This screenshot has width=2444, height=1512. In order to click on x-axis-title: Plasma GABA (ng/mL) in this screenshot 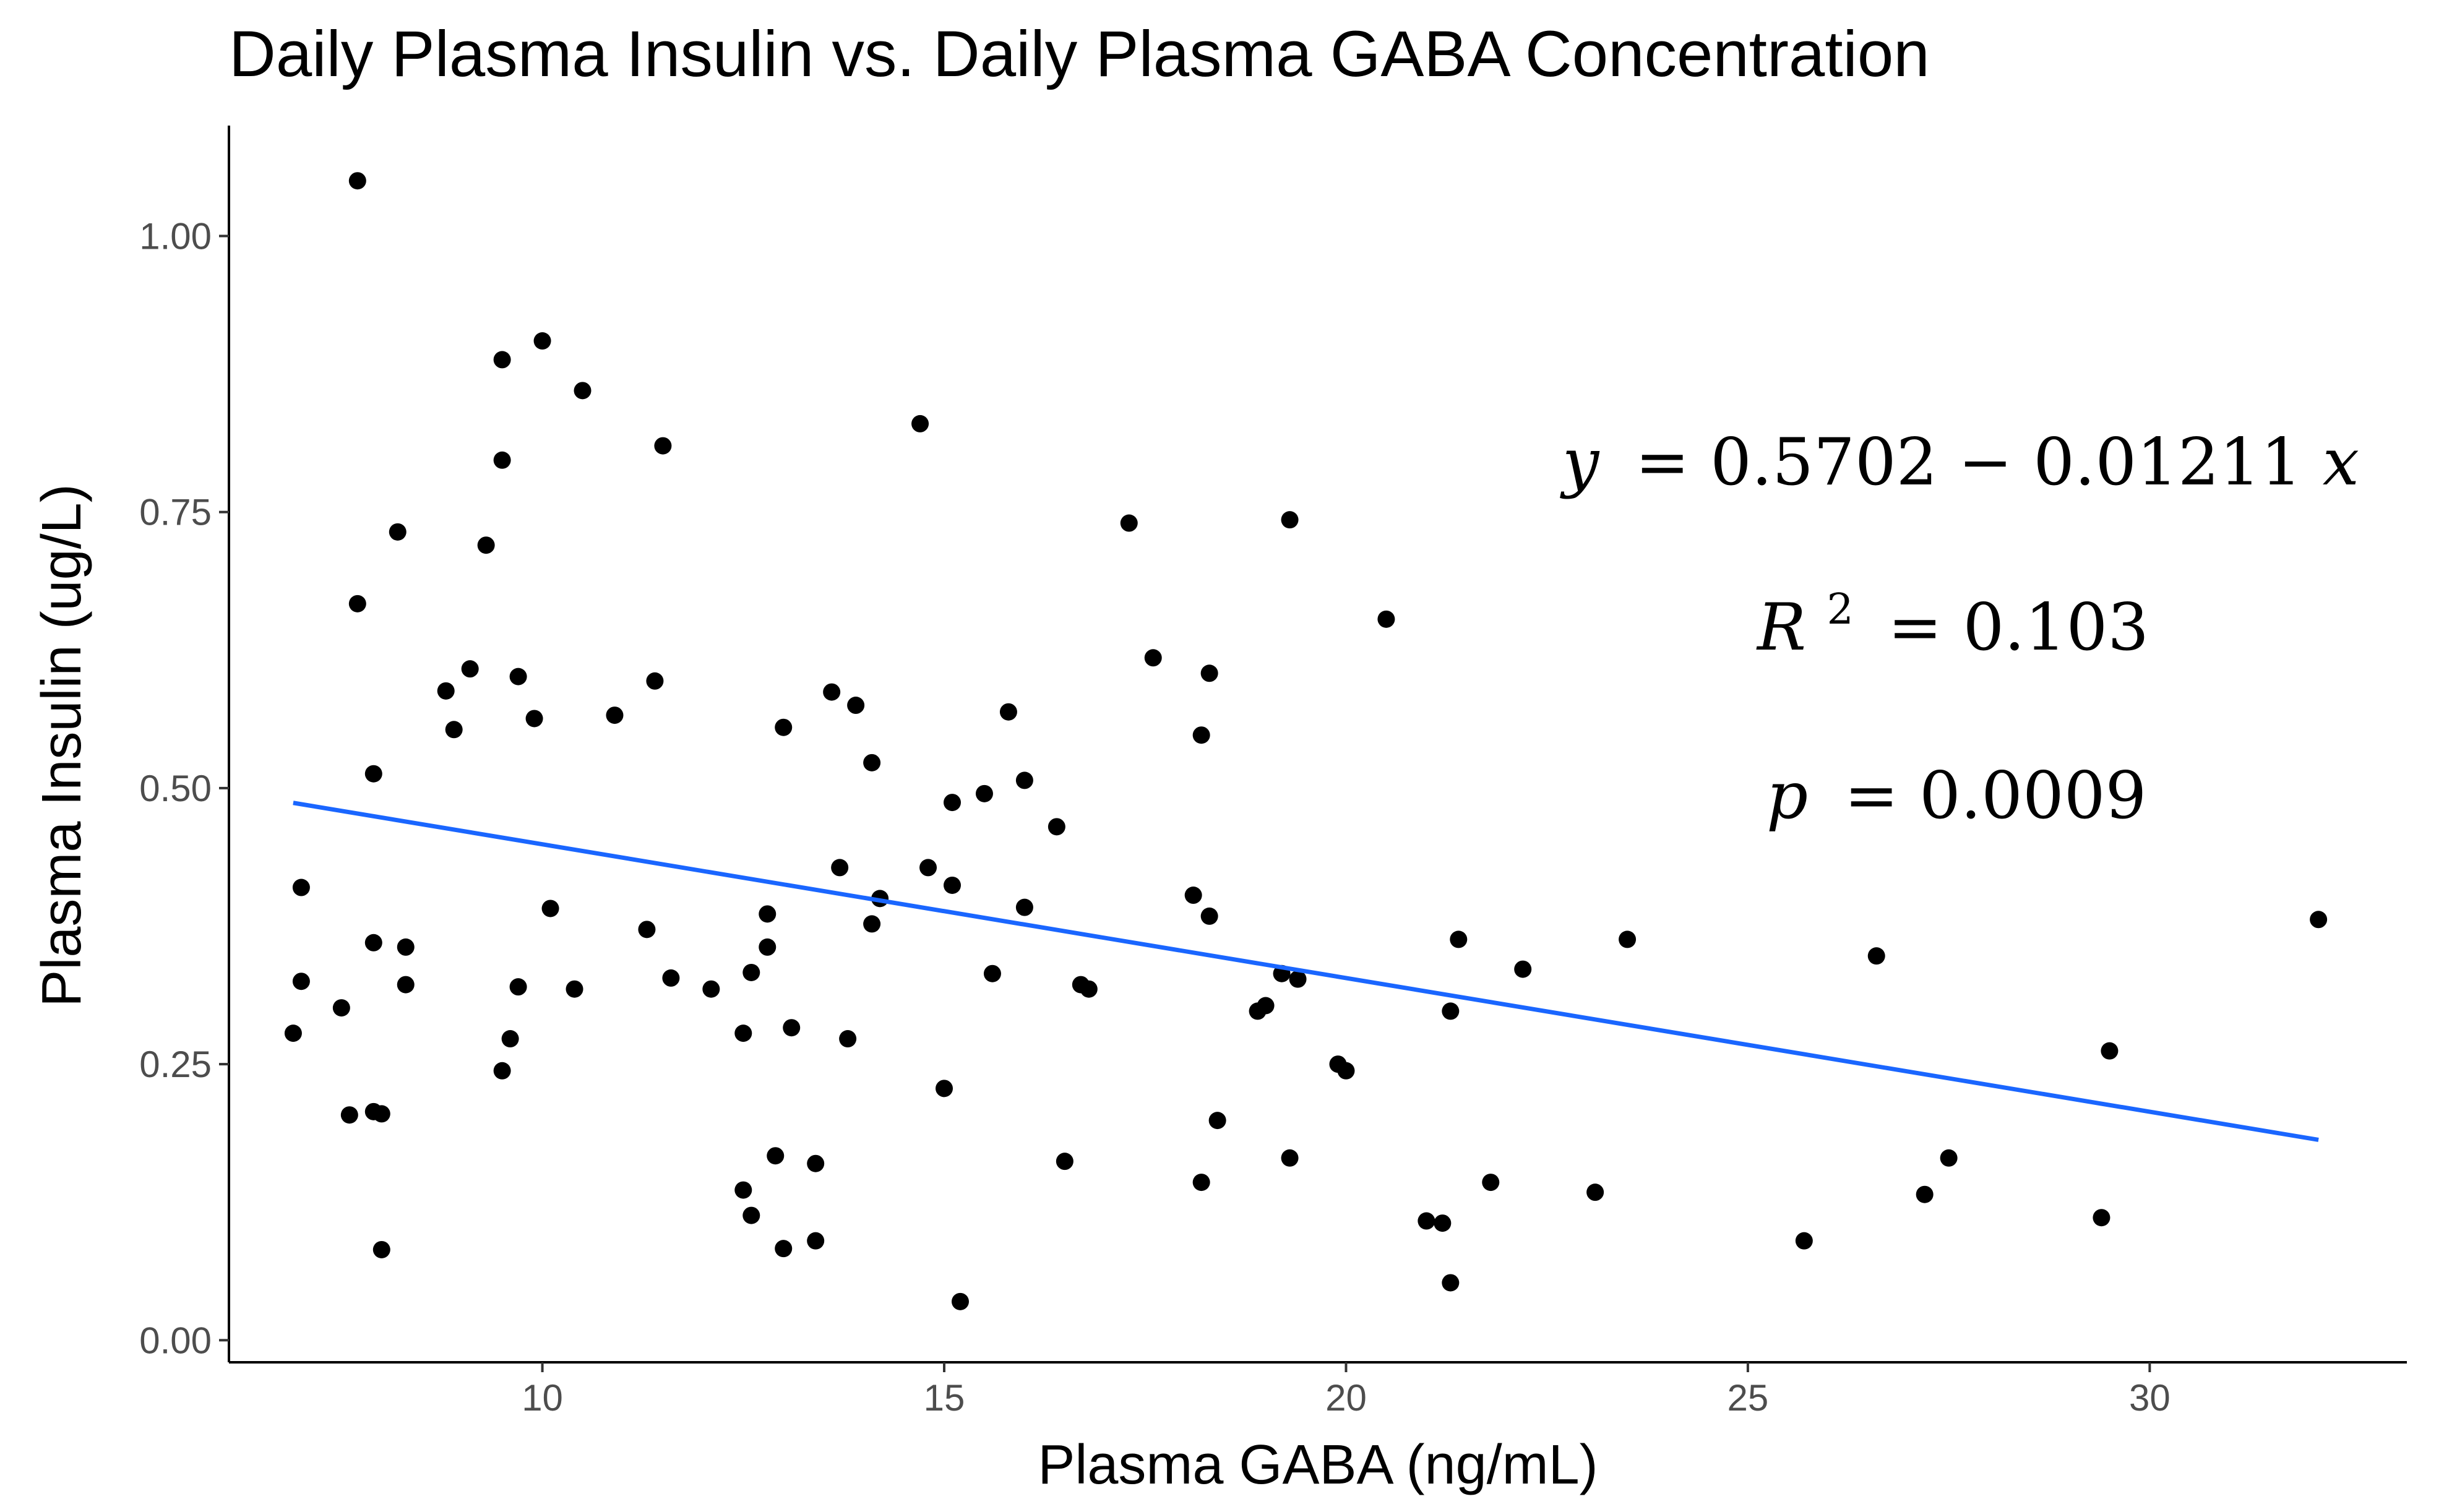, I will do `click(1318, 1465)`.